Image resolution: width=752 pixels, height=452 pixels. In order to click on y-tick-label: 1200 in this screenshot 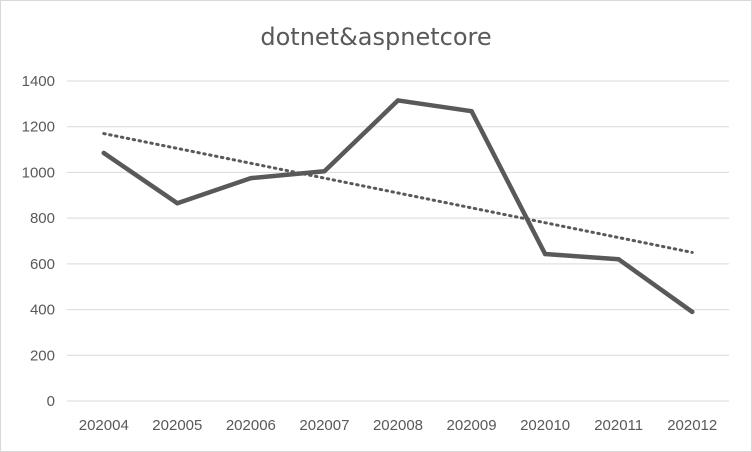, I will do `click(38, 127)`.